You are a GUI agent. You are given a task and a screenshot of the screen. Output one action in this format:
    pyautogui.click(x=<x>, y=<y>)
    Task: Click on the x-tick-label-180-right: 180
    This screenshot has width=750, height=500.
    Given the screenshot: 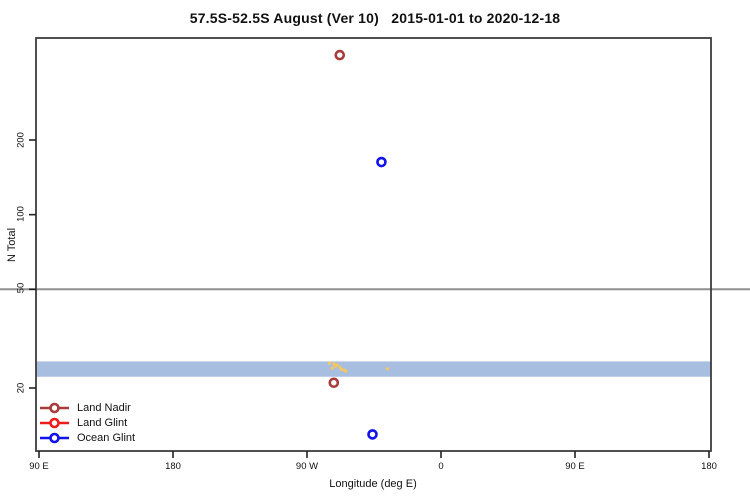 What is the action you would take?
    pyautogui.click(x=709, y=466)
    